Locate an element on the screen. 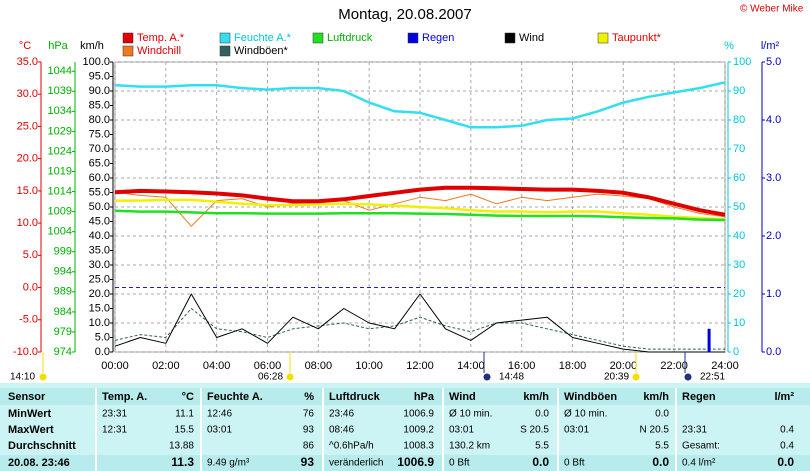  y-tick-label: 994 is located at coordinates (63, 272).